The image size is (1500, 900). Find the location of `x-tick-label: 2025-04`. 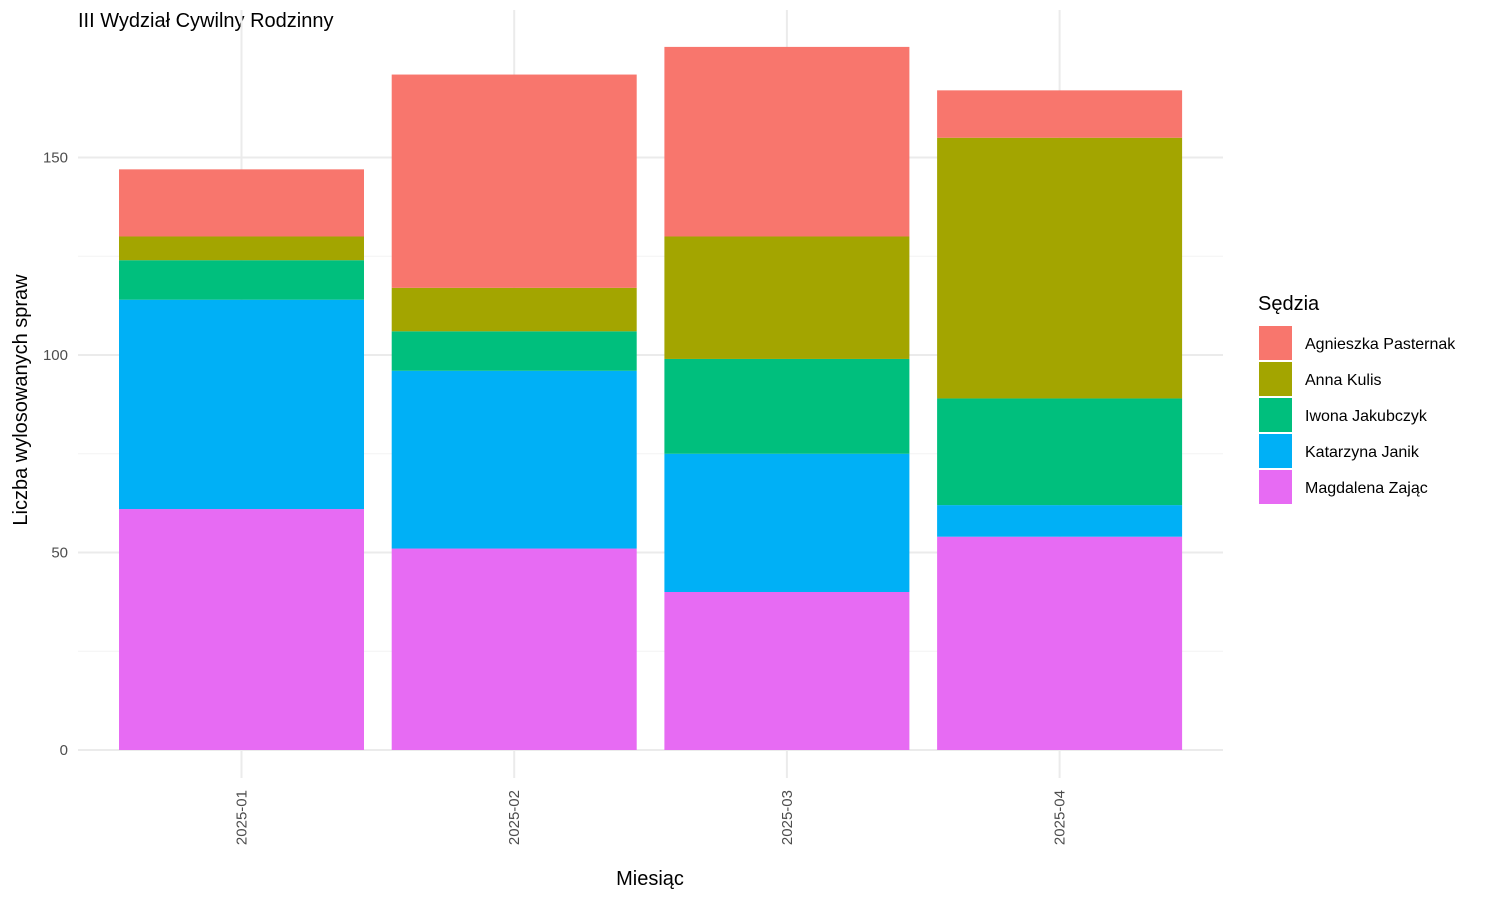

x-tick-label: 2025-04 is located at coordinates (1060, 817).